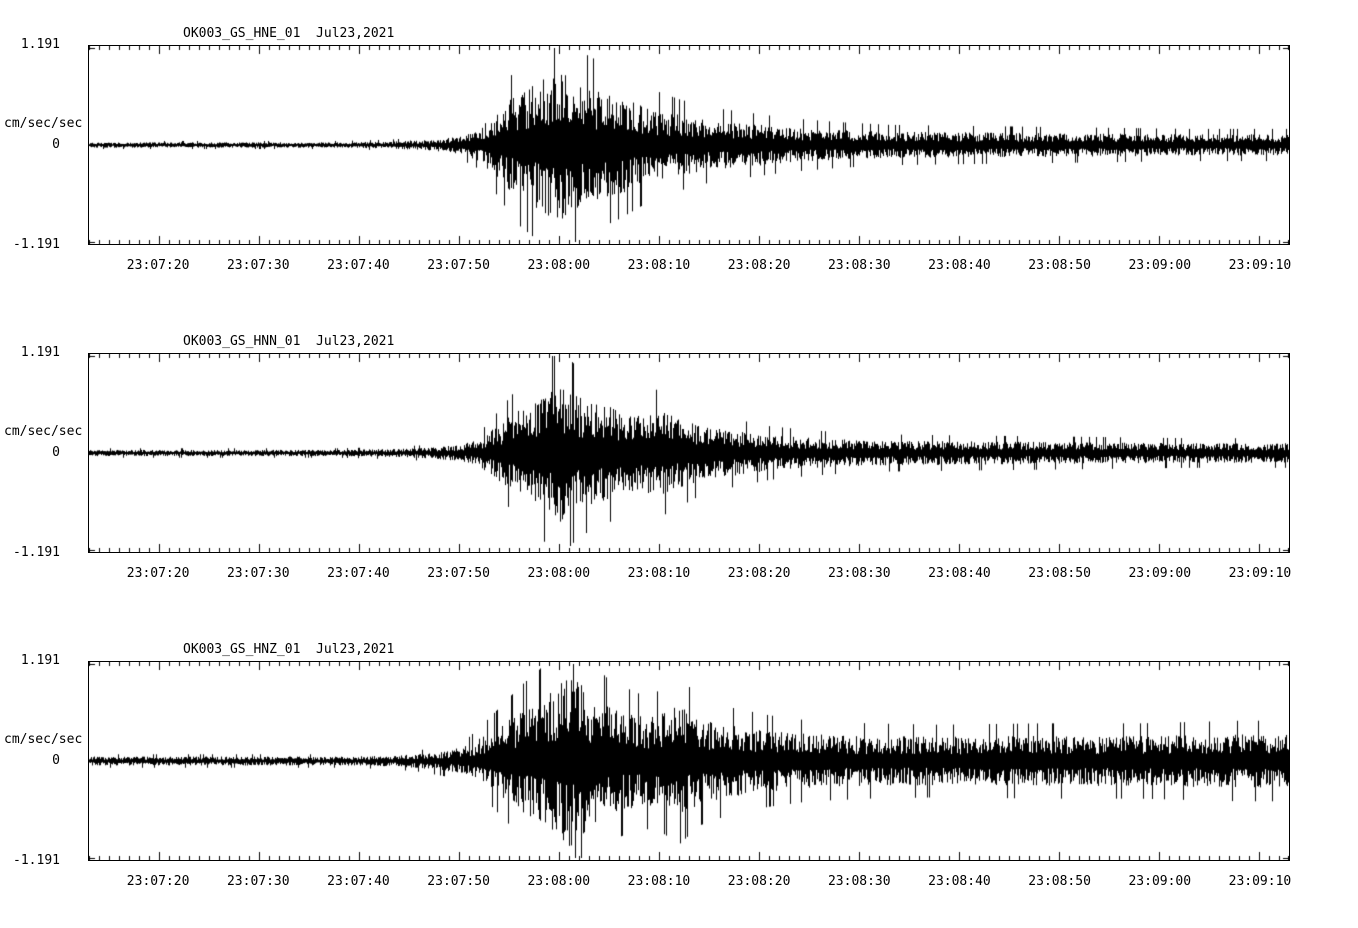 The width and height of the screenshot is (1358, 928). I want to click on chart-title: OK003_GS_HNN_01 Jul23,2021, so click(289, 341).